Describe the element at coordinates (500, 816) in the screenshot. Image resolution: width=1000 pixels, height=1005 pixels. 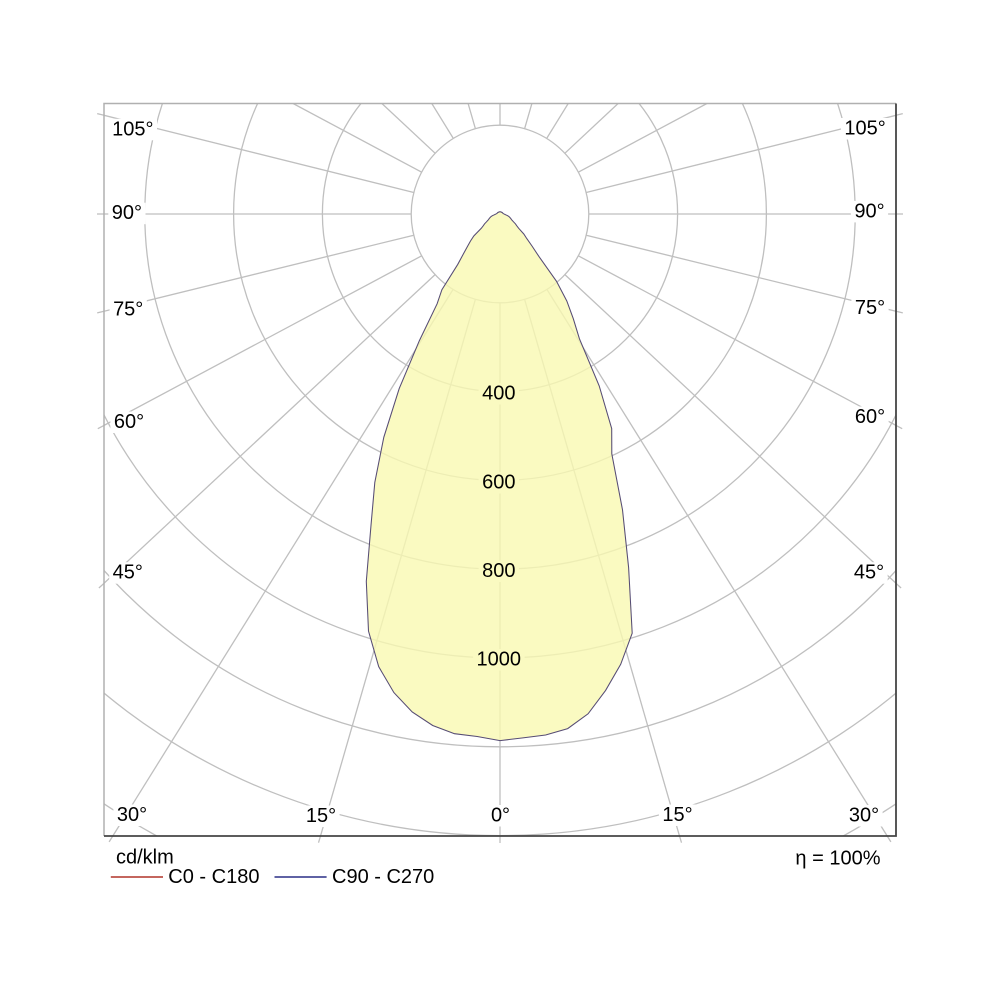
I see `svg-text: 0°` at that location.